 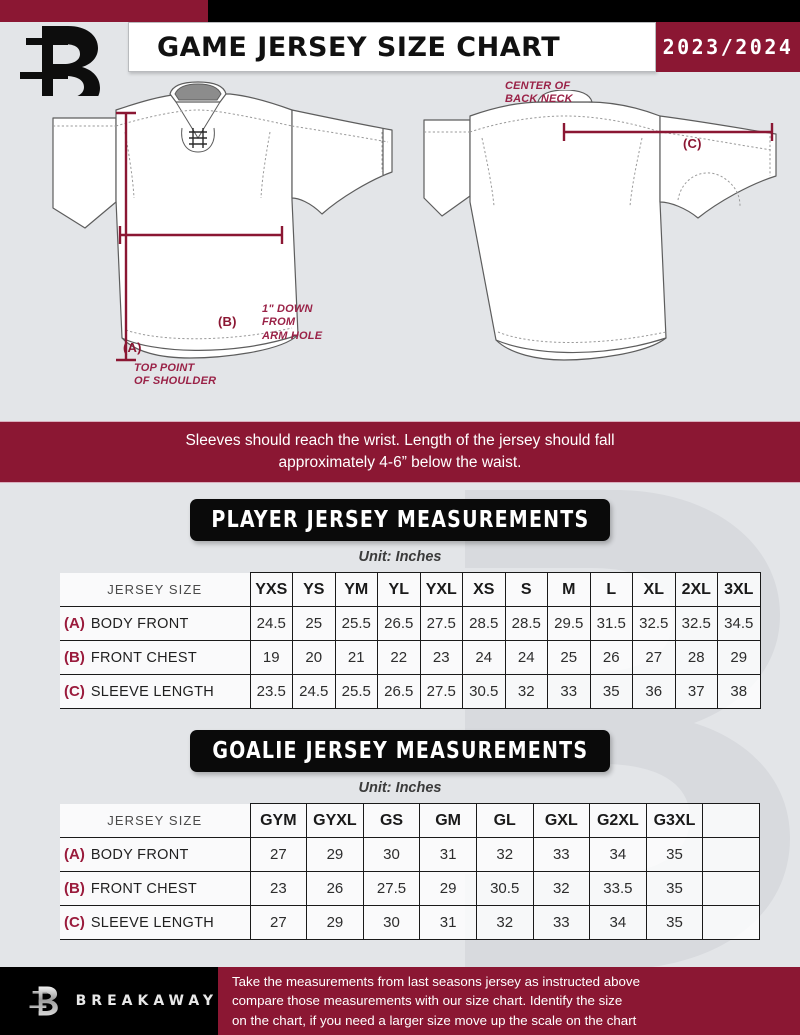 I want to click on column-header-size: YS, so click(x=314, y=589).